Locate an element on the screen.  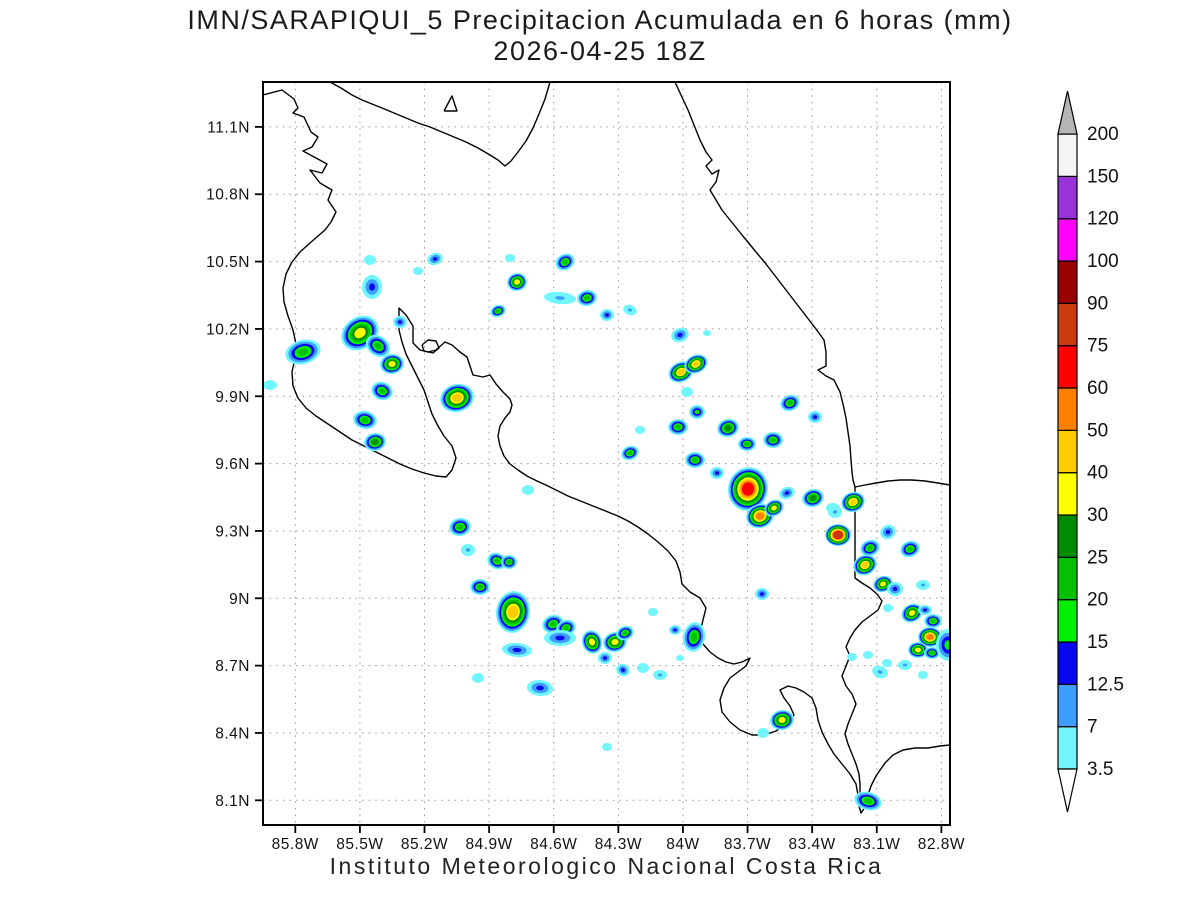
lat-tick-label: 11.1N is located at coordinates (228, 127).